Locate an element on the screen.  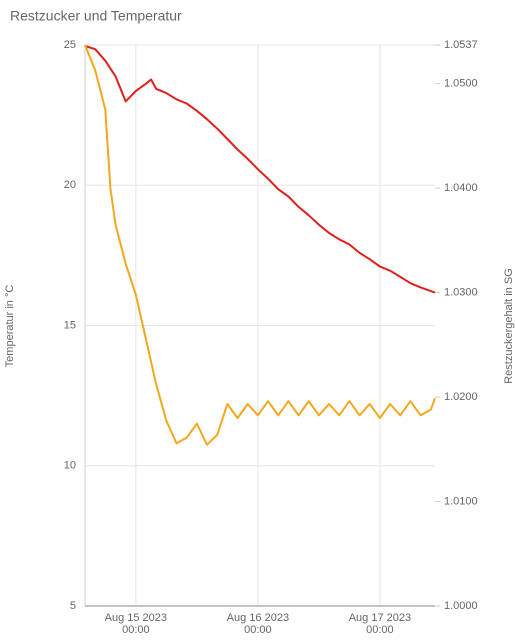
y2-tick-label: 1.0200 is located at coordinates (461, 397).